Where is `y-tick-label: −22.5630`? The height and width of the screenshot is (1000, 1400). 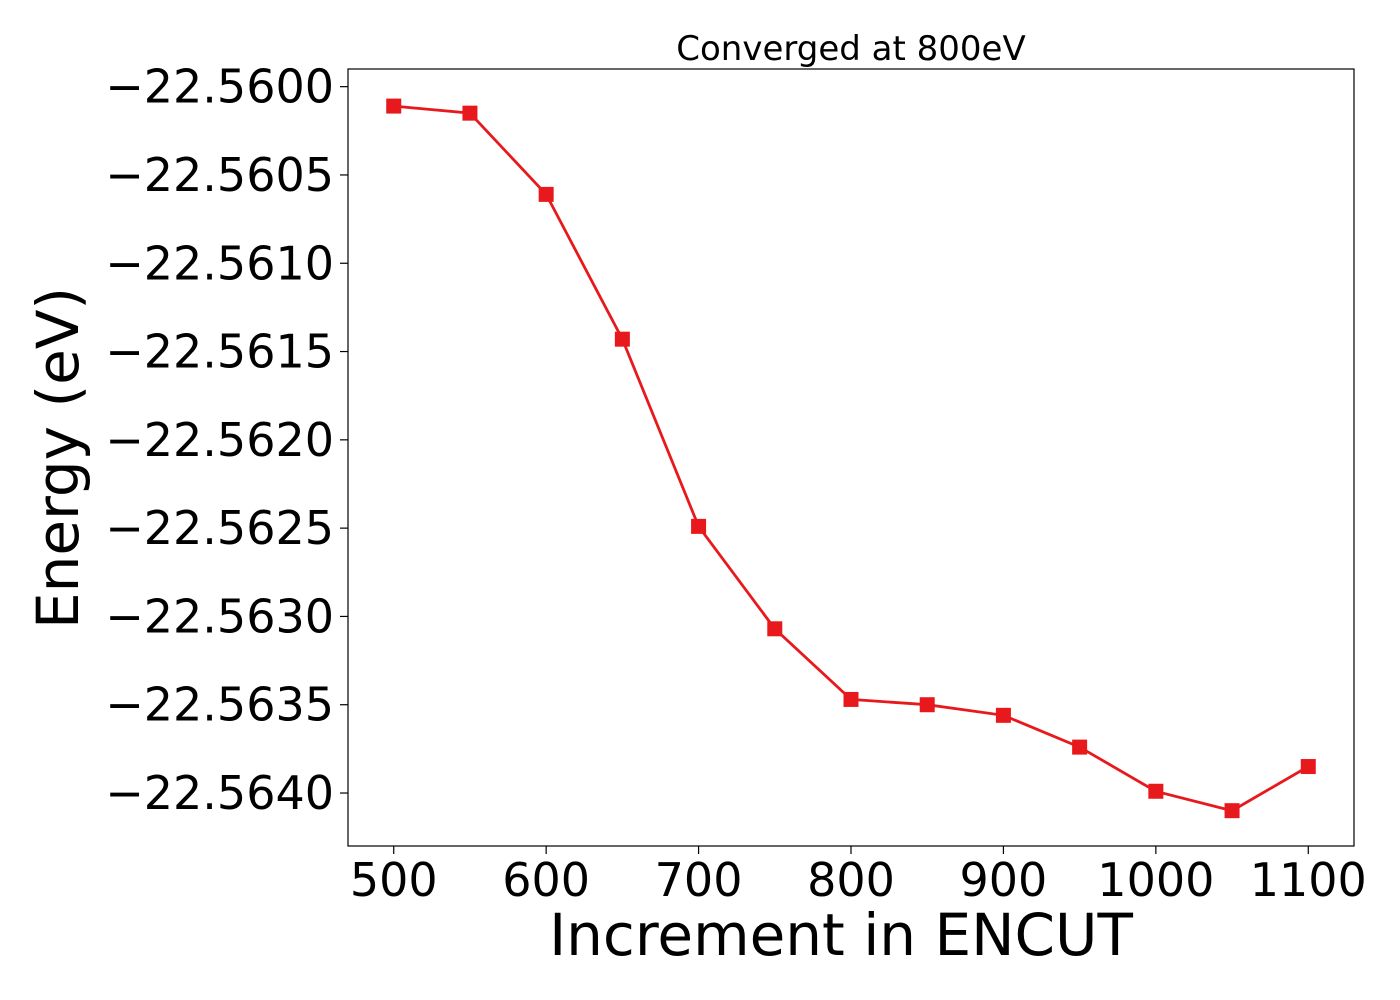 y-tick-label: −22.5630 is located at coordinates (219, 616).